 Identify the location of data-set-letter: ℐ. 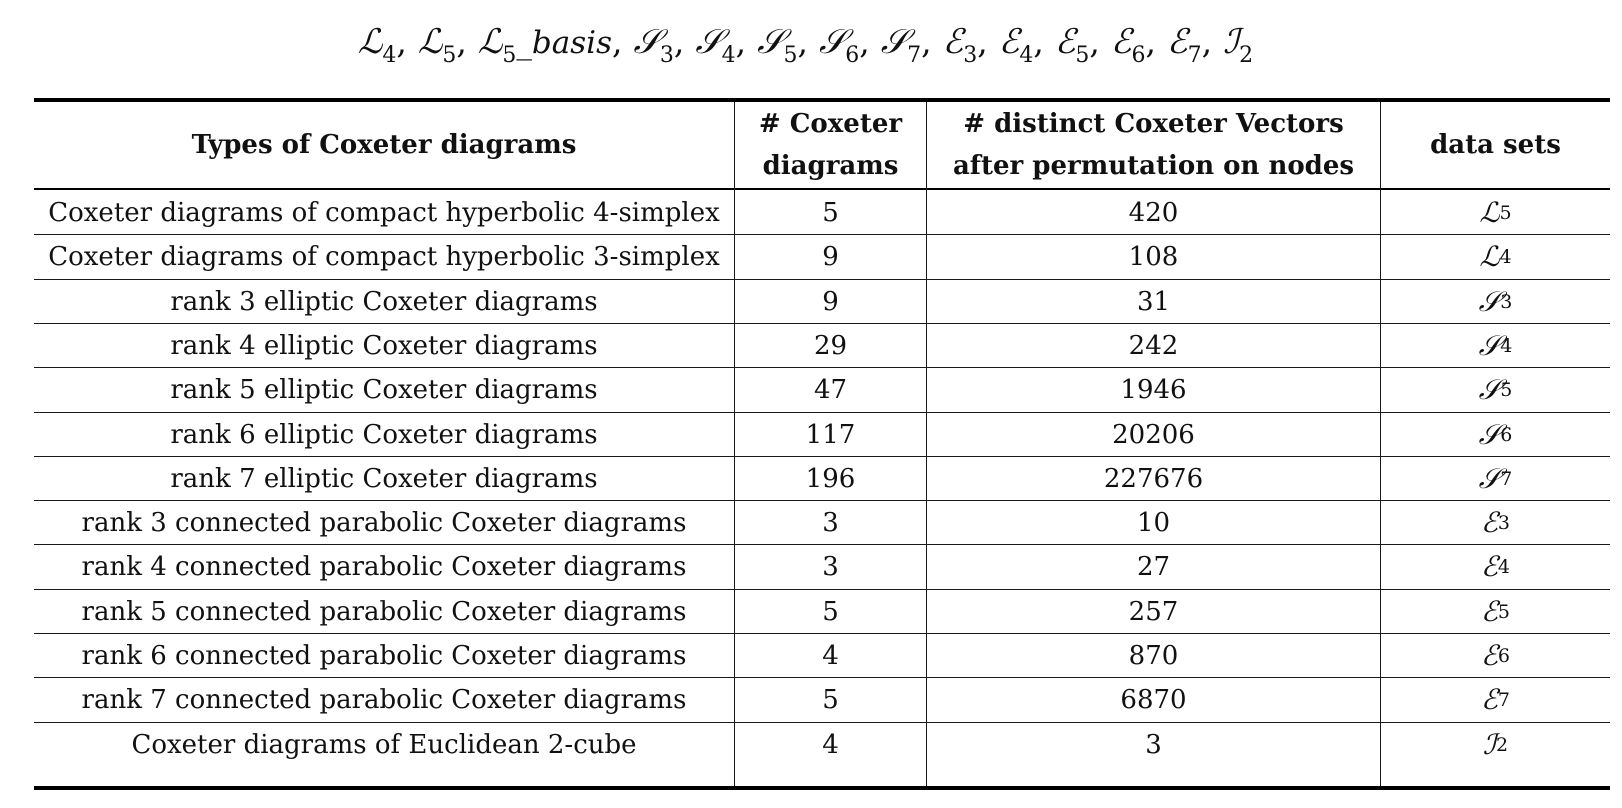
(1489, 744).